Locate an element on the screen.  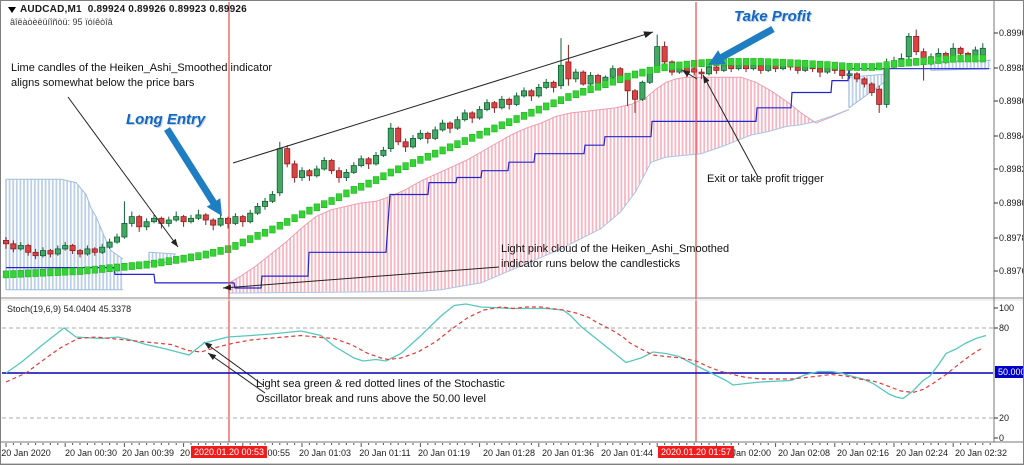
arrow-head is located at coordinates (174, 242).